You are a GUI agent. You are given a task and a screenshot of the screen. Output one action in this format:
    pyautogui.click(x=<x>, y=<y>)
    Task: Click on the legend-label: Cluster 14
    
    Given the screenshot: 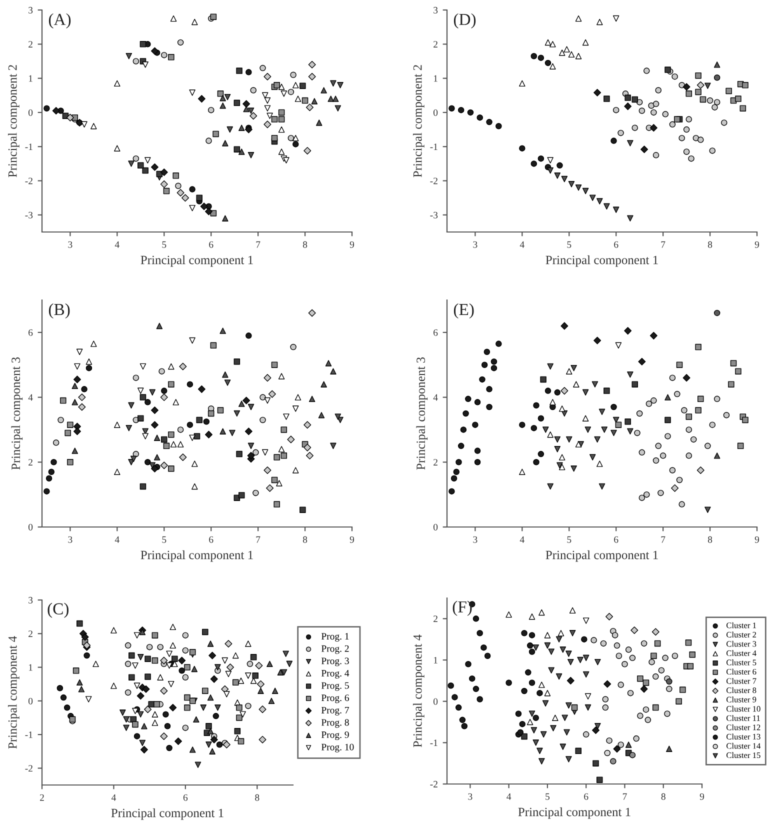 What is the action you would take?
    pyautogui.click(x=743, y=745)
    